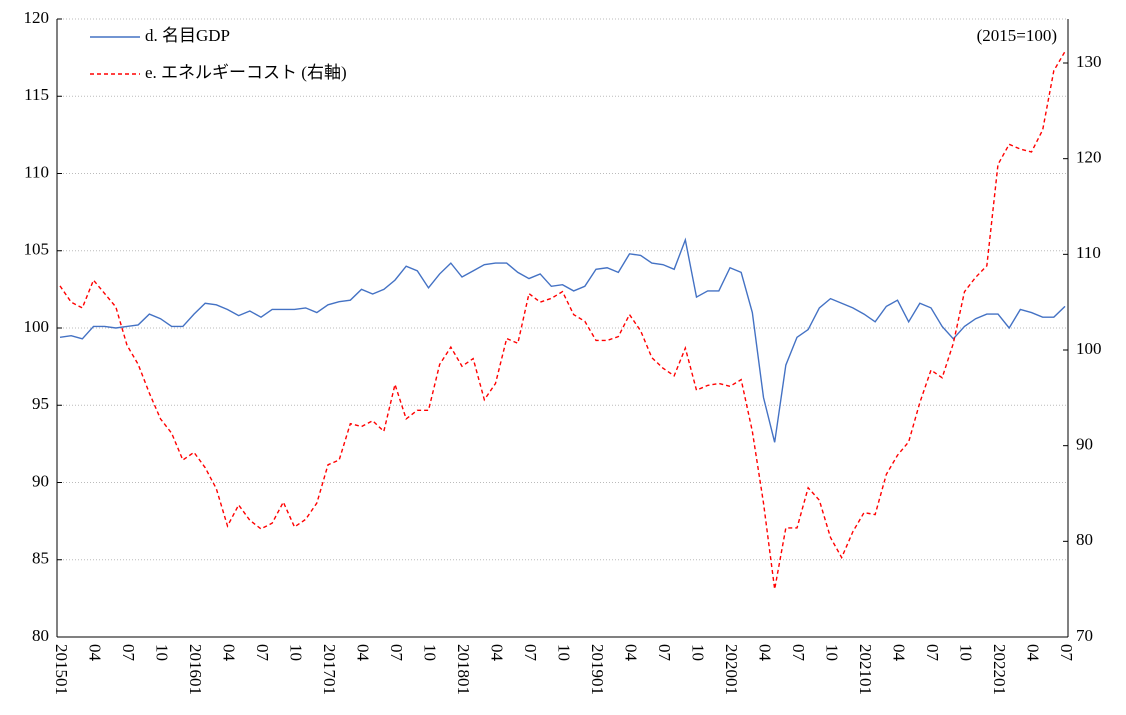  I want to click on y-tick-label: 95, so click(40, 403).